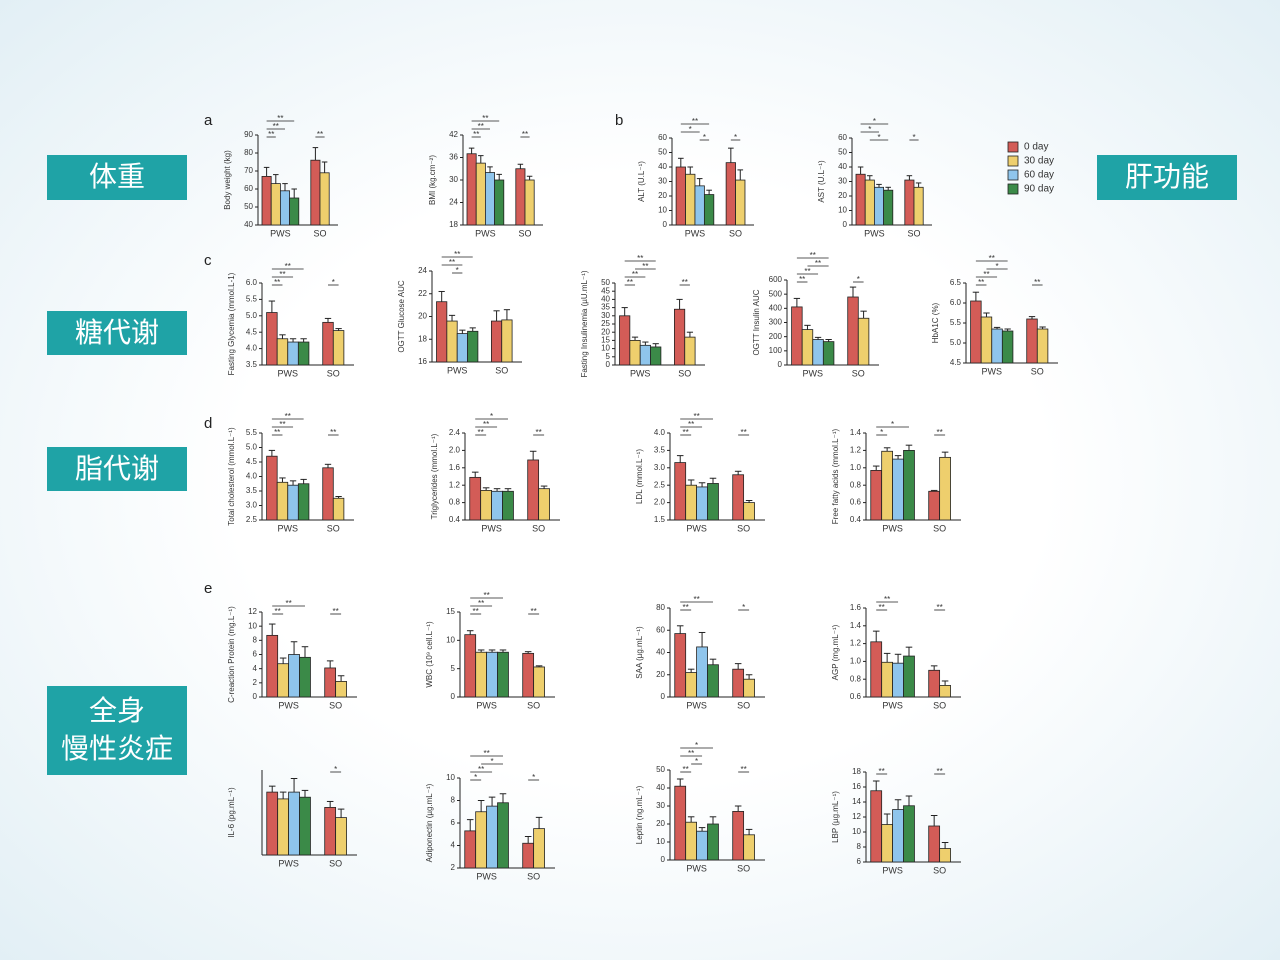  Describe the element at coordinates (856, 467) in the screenshot. I see `y-tick-label: 1.0` at that location.